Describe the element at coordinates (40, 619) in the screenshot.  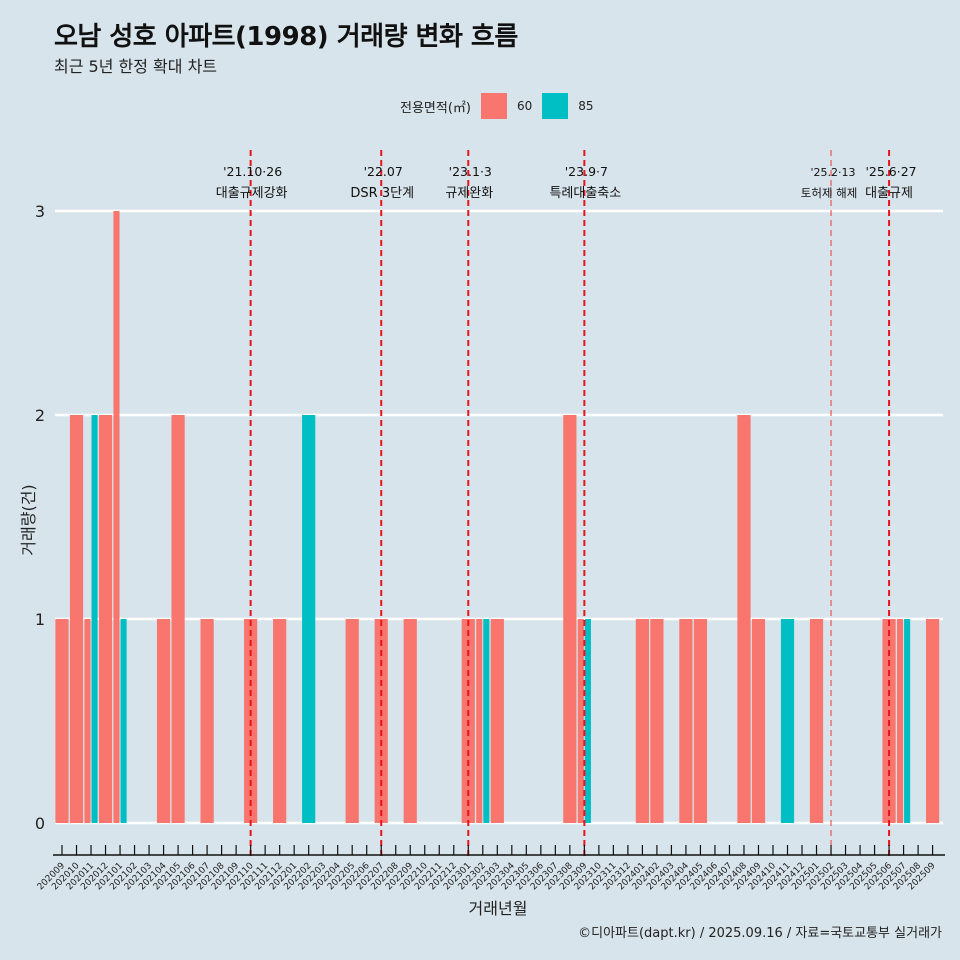
I see `y-tick-label: 1` at that location.